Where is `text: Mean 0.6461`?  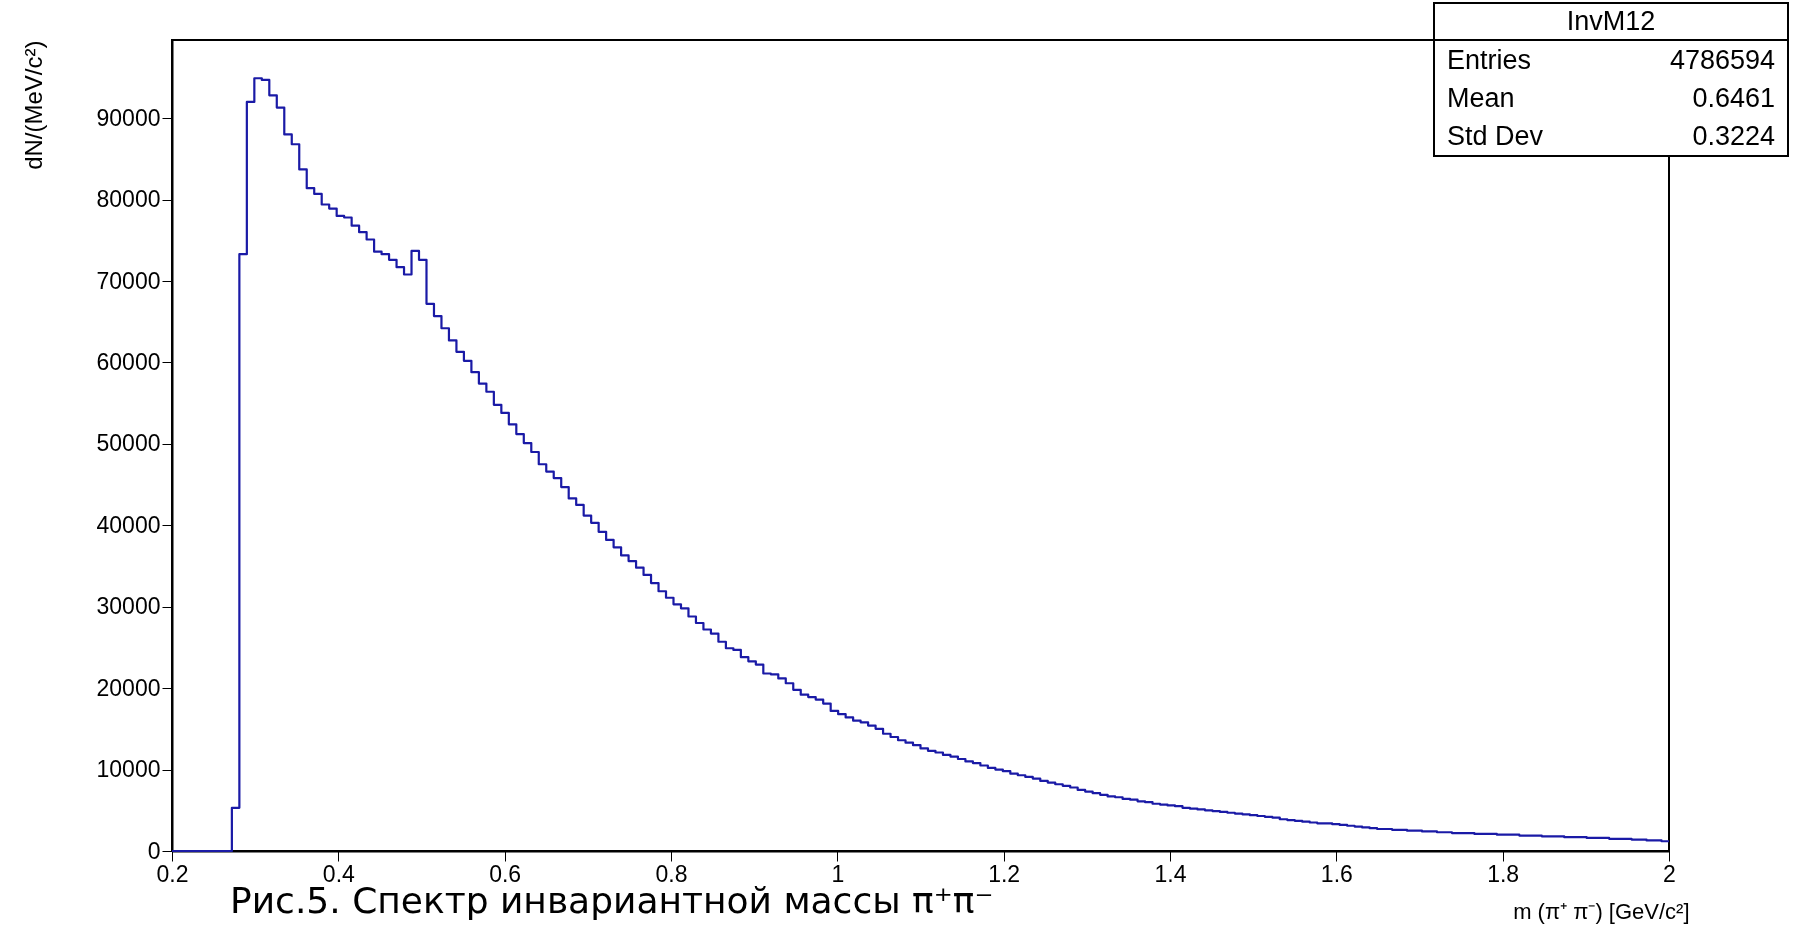 text: Mean 0.6461 is located at coordinates (1611, 98).